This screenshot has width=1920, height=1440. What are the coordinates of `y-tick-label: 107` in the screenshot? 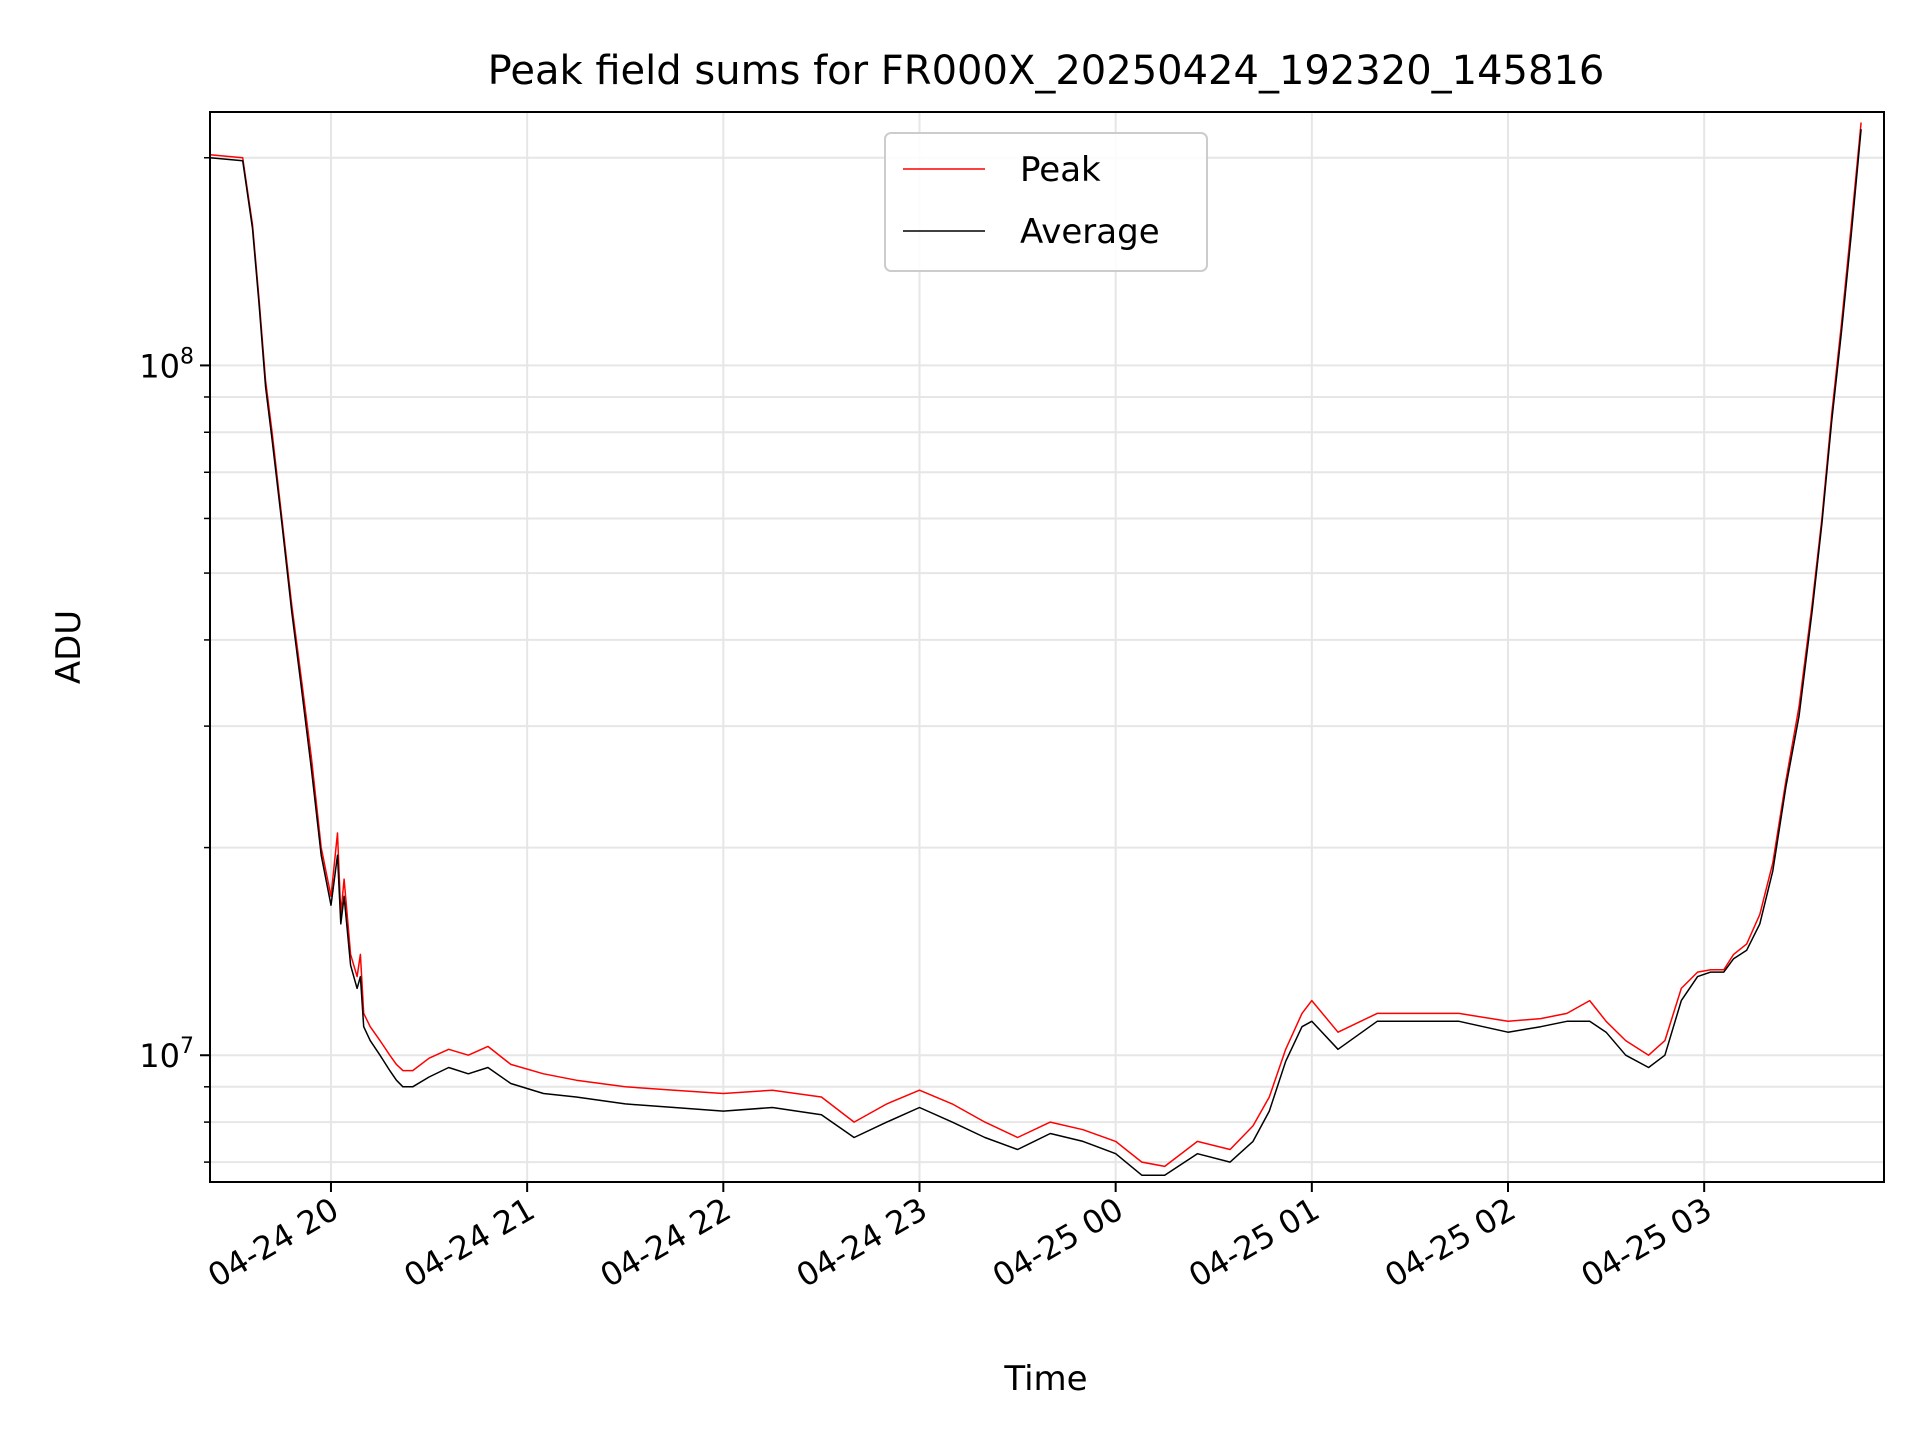 It's located at (166, 1054).